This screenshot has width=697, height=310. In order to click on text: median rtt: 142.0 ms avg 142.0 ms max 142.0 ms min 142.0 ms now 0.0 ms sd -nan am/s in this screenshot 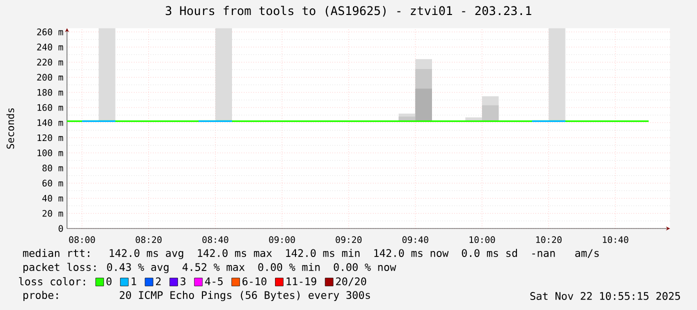, I will do `click(311, 254)`.